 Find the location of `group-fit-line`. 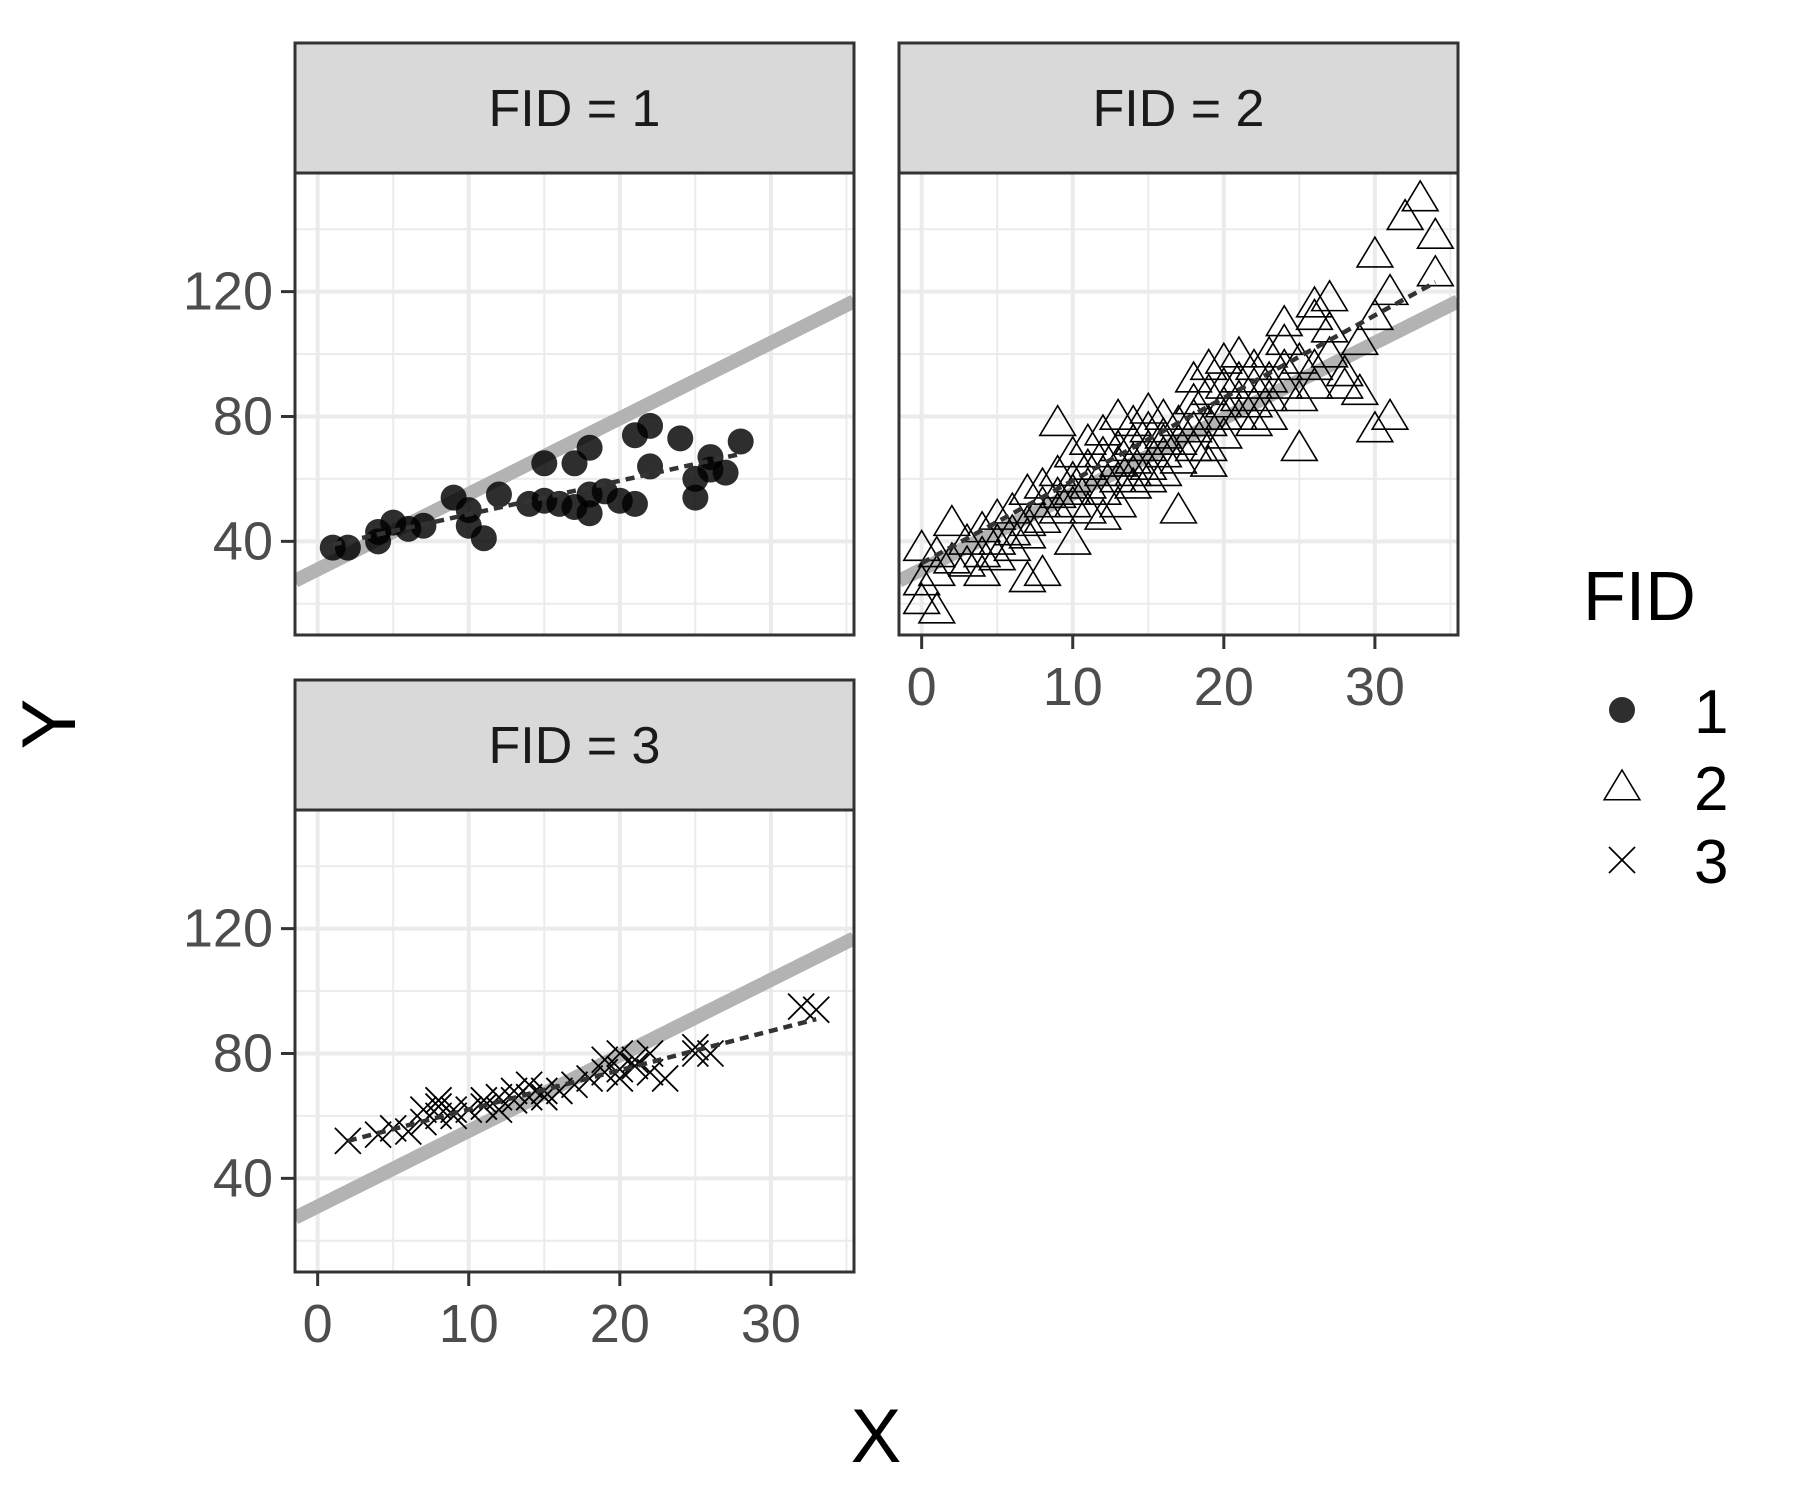

group-fit-line is located at coordinates (537, 499).